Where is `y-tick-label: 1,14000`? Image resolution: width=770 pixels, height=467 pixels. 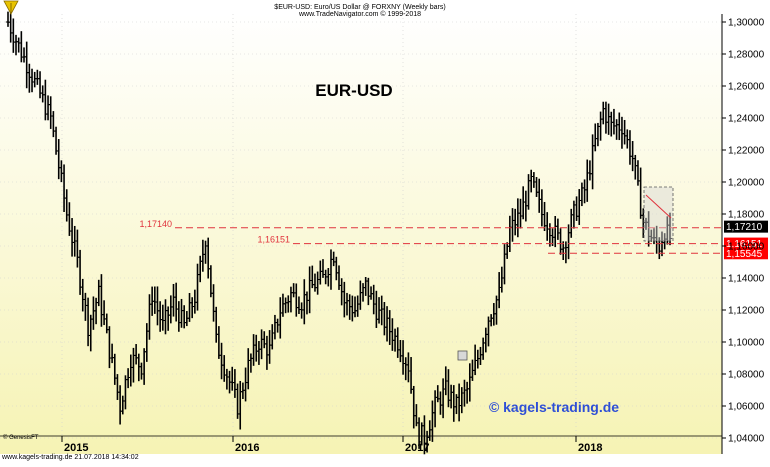
y-tick-label: 1,14000 is located at coordinates (746, 279).